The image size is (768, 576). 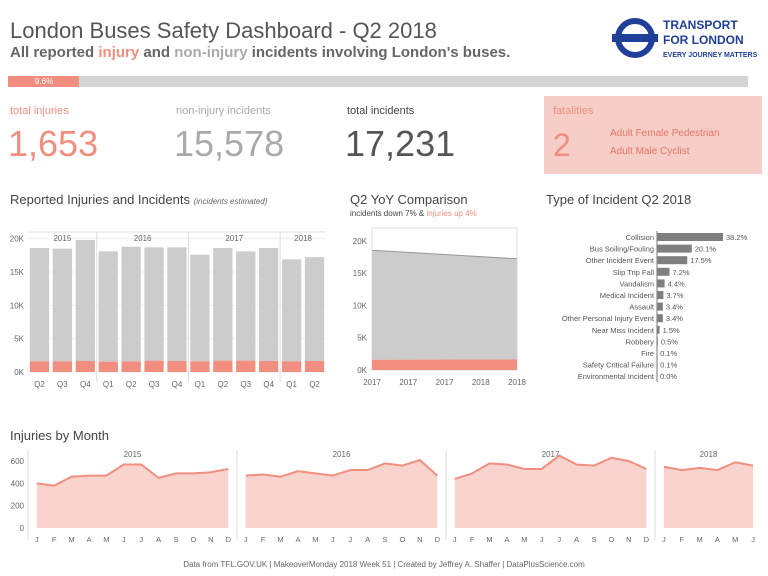 I want to click on yoy-subtitle: incidents down 7% & injuries up 4%, so click(x=413, y=213).